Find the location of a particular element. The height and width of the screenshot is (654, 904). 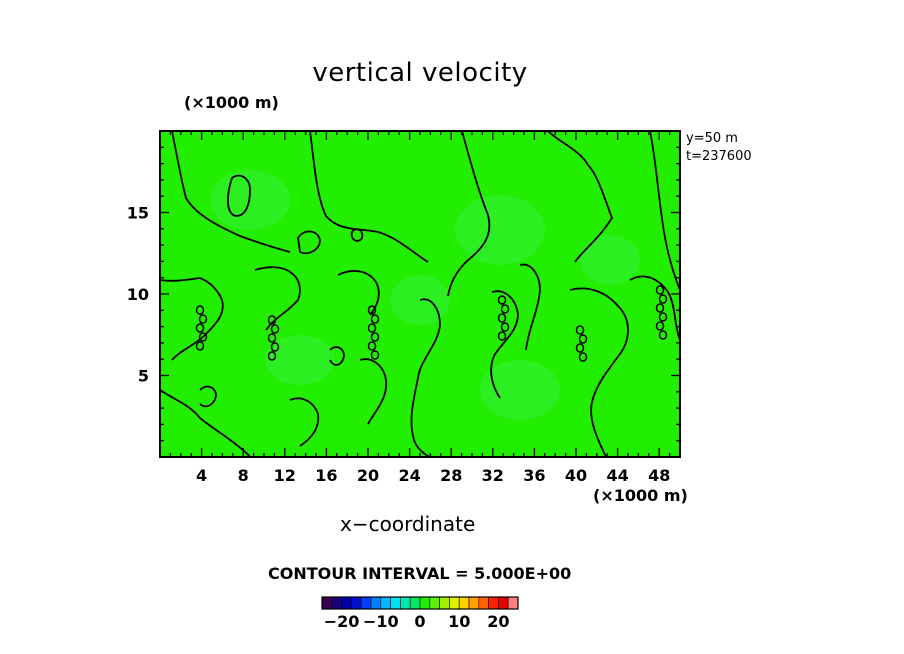

colorbar-tick-label: −20 is located at coordinates (342, 621).